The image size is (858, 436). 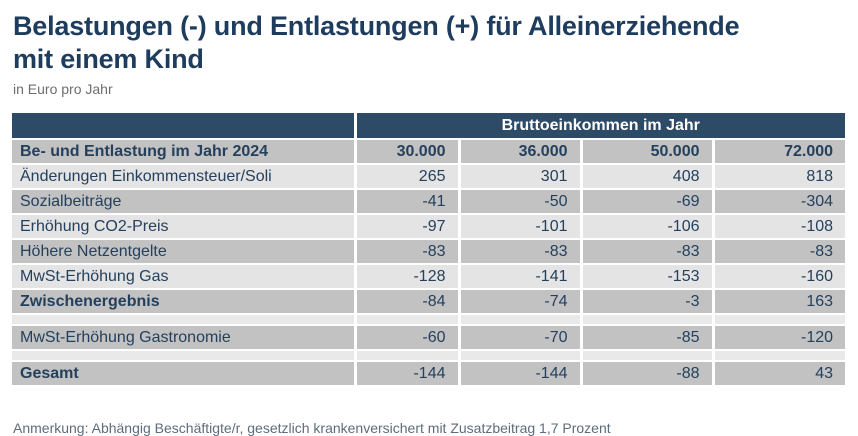 I want to click on row-value: 301, so click(x=521, y=177).